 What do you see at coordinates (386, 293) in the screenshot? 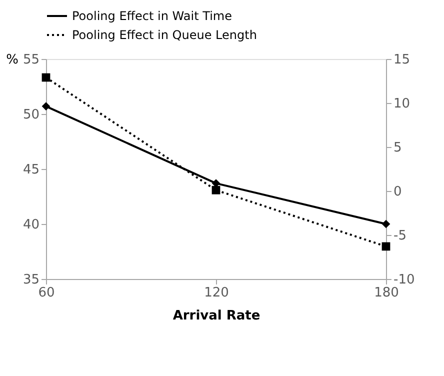
I see `x-tick-label: 180` at bounding box center [386, 293].